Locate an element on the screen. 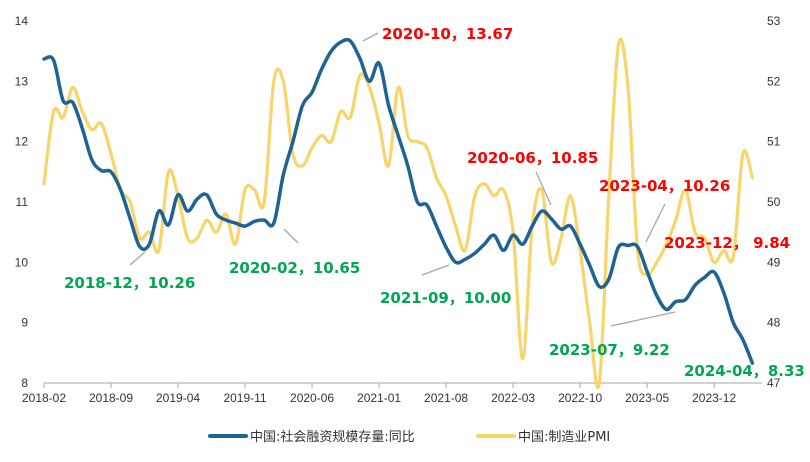 This screenshot has height=462, width=810. legend-item: 中国:社会融资规模存量:同比 is located at coordinates (311, 437).